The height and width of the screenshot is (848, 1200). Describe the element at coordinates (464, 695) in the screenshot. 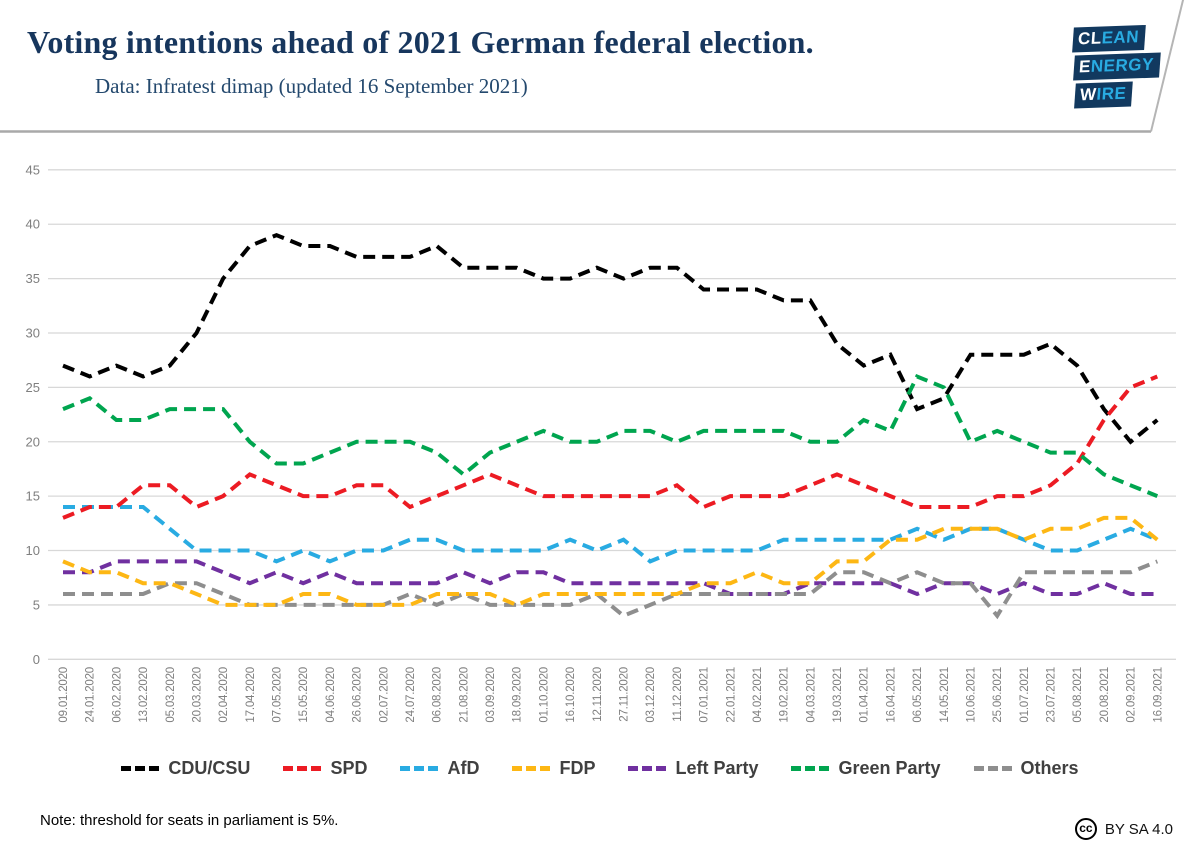

I see `x-tick-label: 21.08.2020` at that location.